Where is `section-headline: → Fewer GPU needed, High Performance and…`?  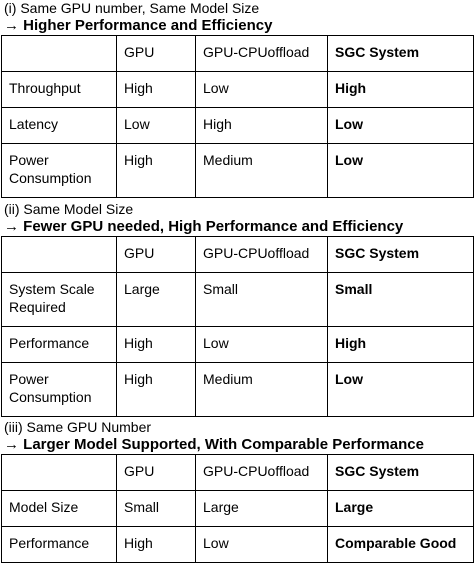 section-headline: → Fewer GPU needed, High Performance and… is located at coordinates (204, 226).